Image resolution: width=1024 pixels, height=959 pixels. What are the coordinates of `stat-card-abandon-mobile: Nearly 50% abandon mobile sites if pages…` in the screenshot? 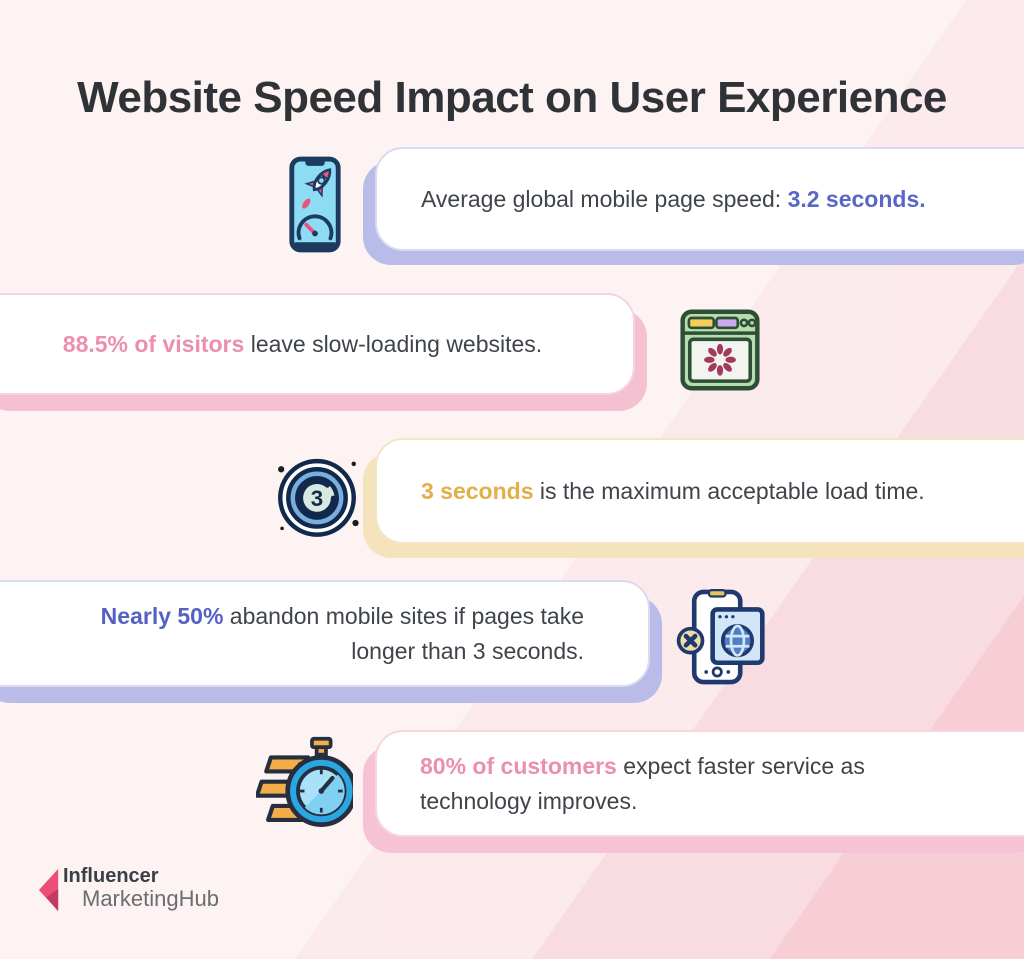 It's located at (325, 633).